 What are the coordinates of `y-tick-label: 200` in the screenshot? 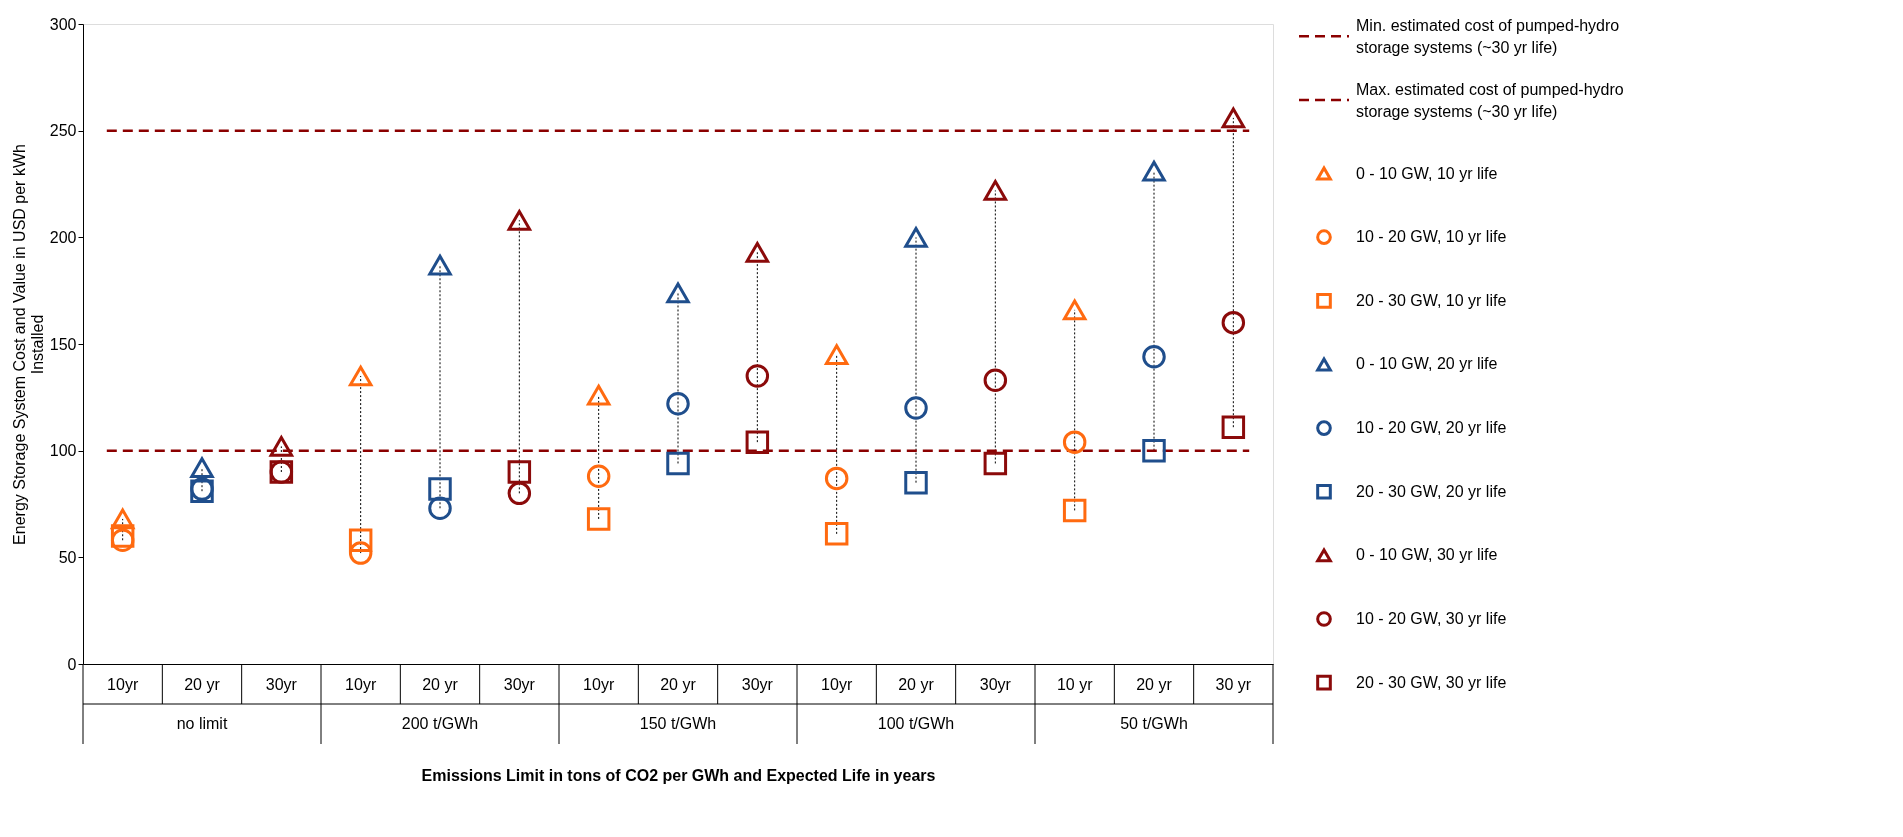 It's located at (63, 237).